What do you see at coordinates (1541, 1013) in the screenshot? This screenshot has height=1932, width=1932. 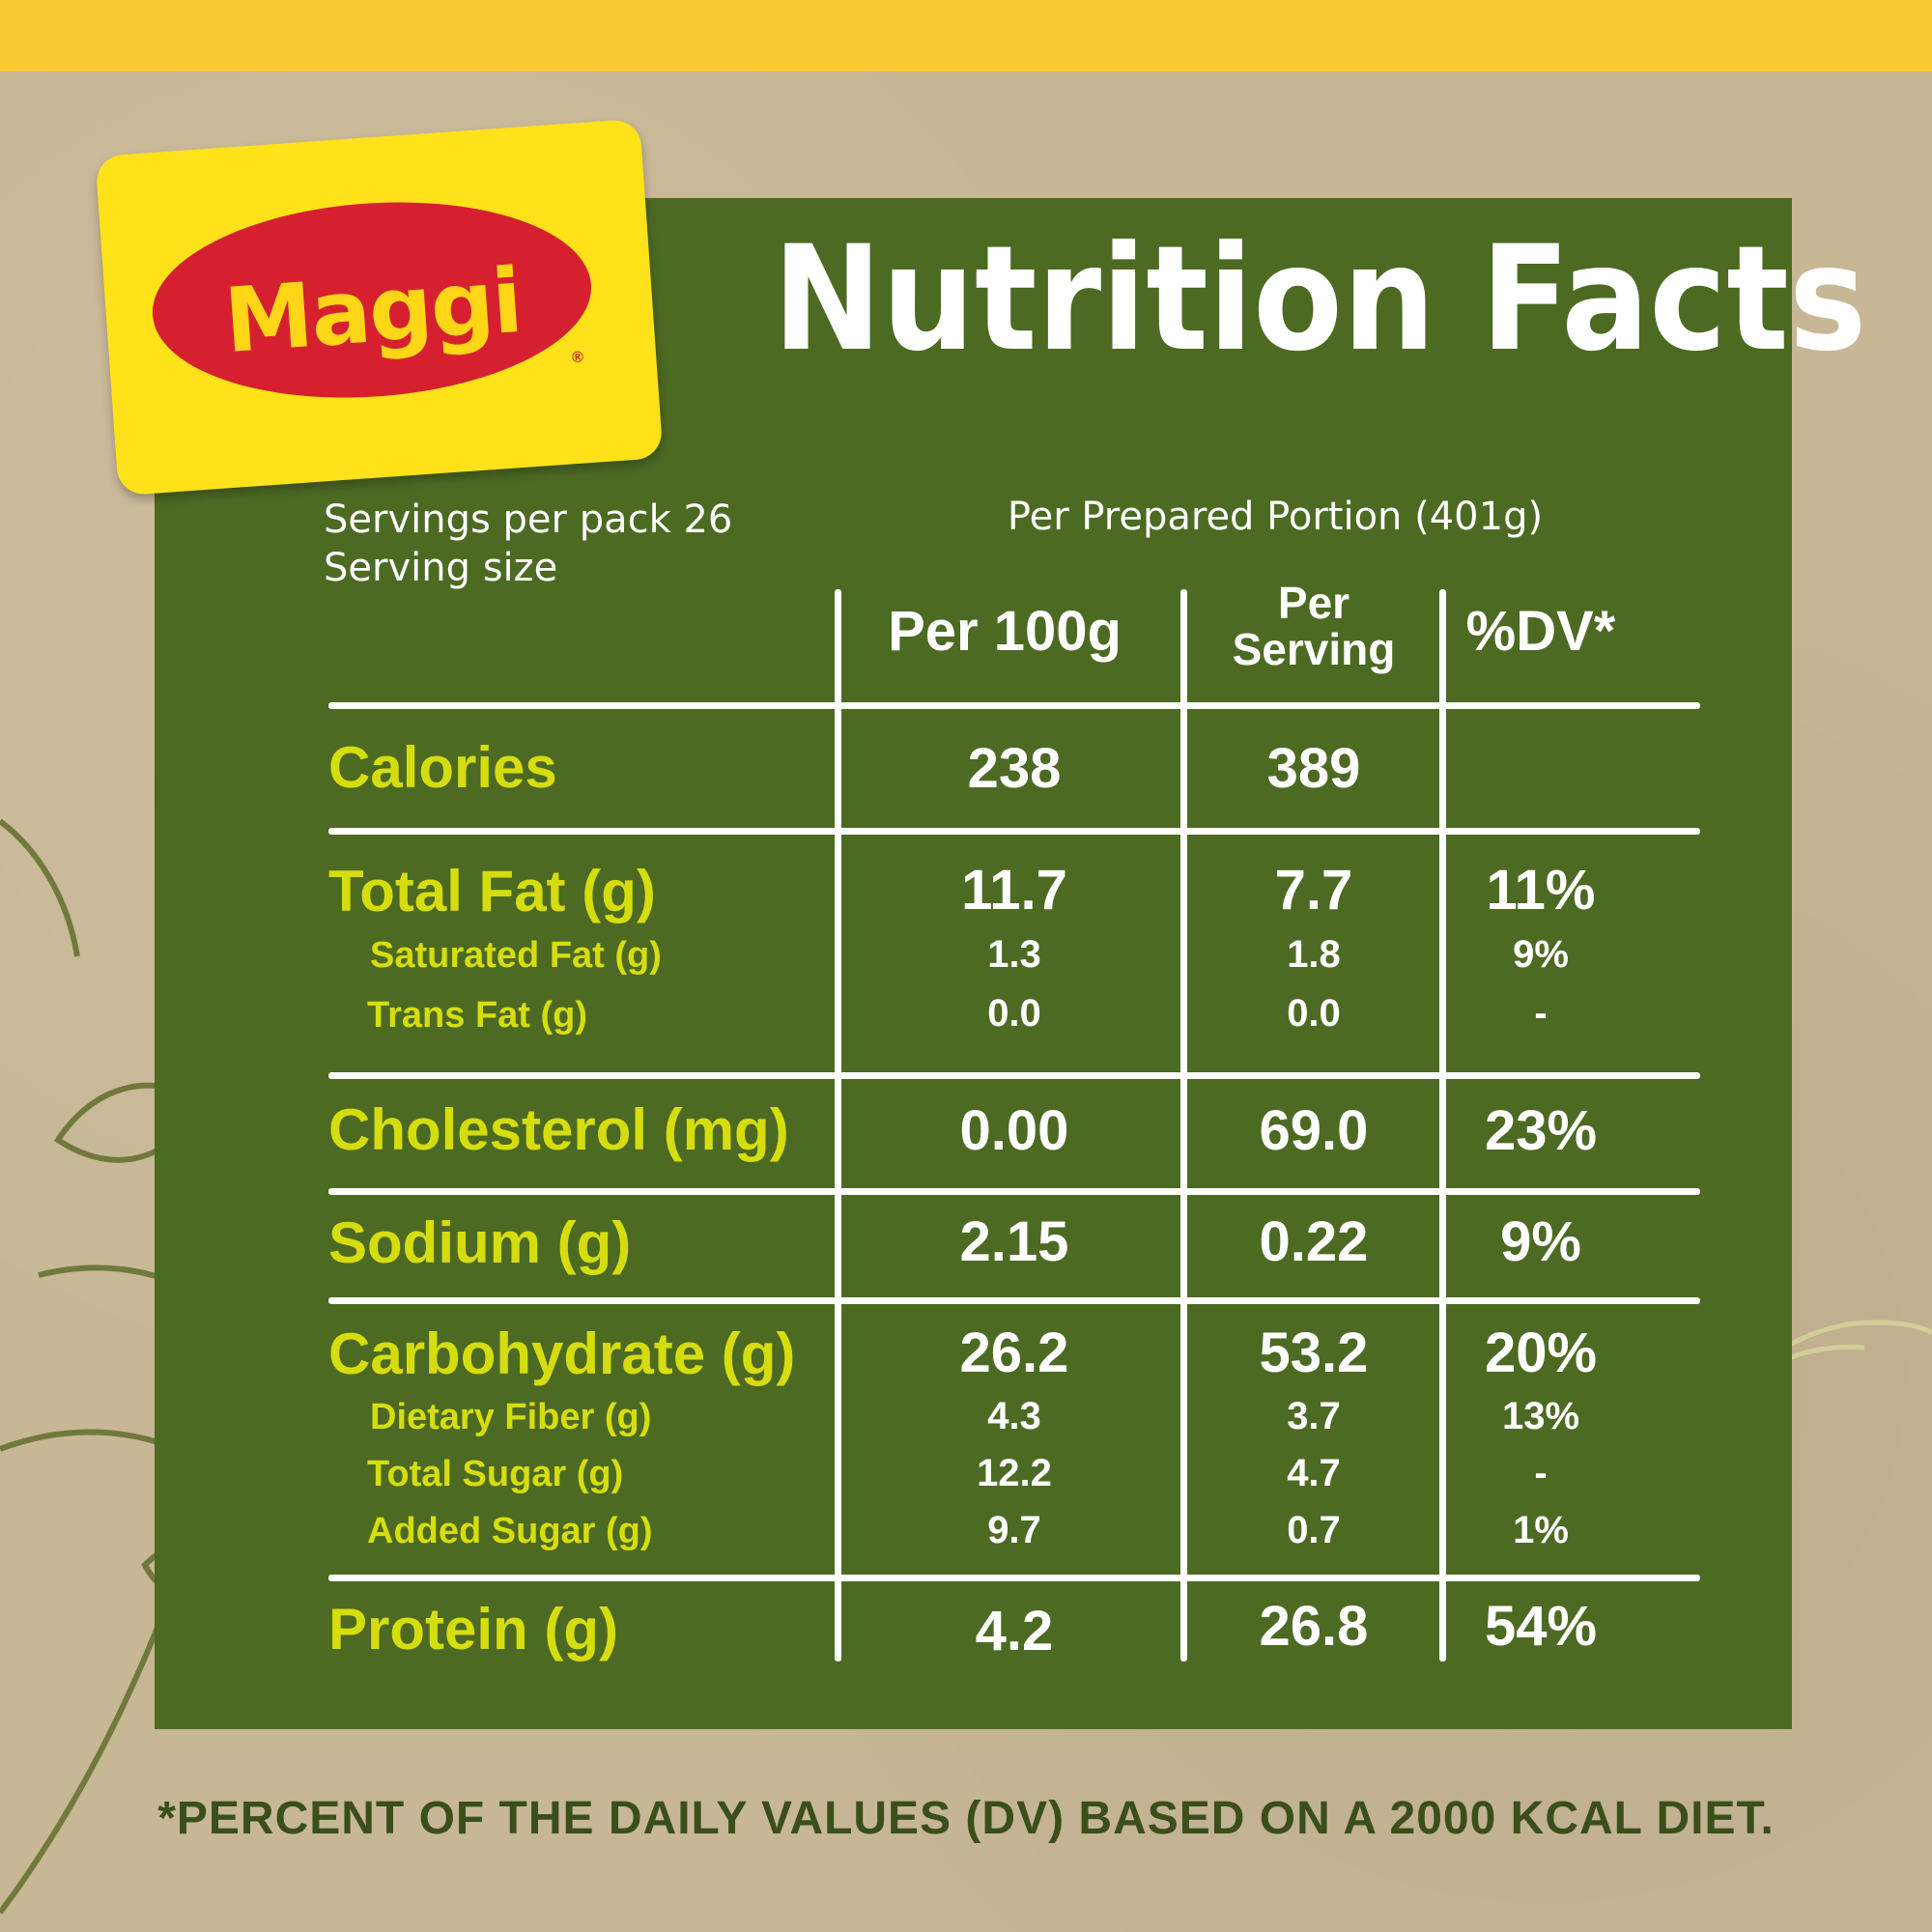 I see `value-trans-fat-dv: -` at bounding box center [1541, 1013].